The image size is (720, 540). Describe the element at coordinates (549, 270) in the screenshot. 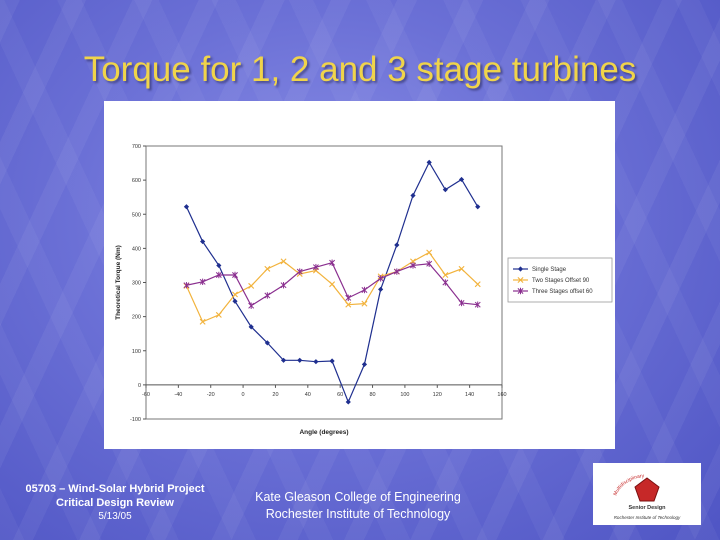

I see `legend-label: Single Stage` at that location.